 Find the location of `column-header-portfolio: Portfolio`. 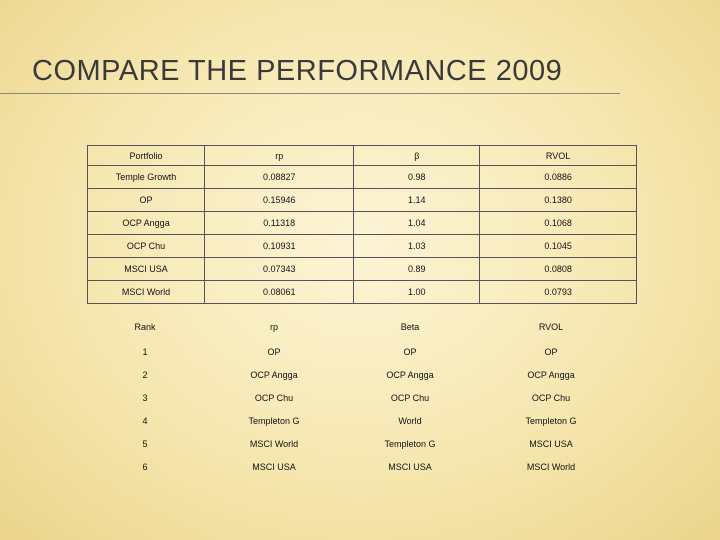

column-header-portfolio: Portfolio is located at coordinates (146, 155).